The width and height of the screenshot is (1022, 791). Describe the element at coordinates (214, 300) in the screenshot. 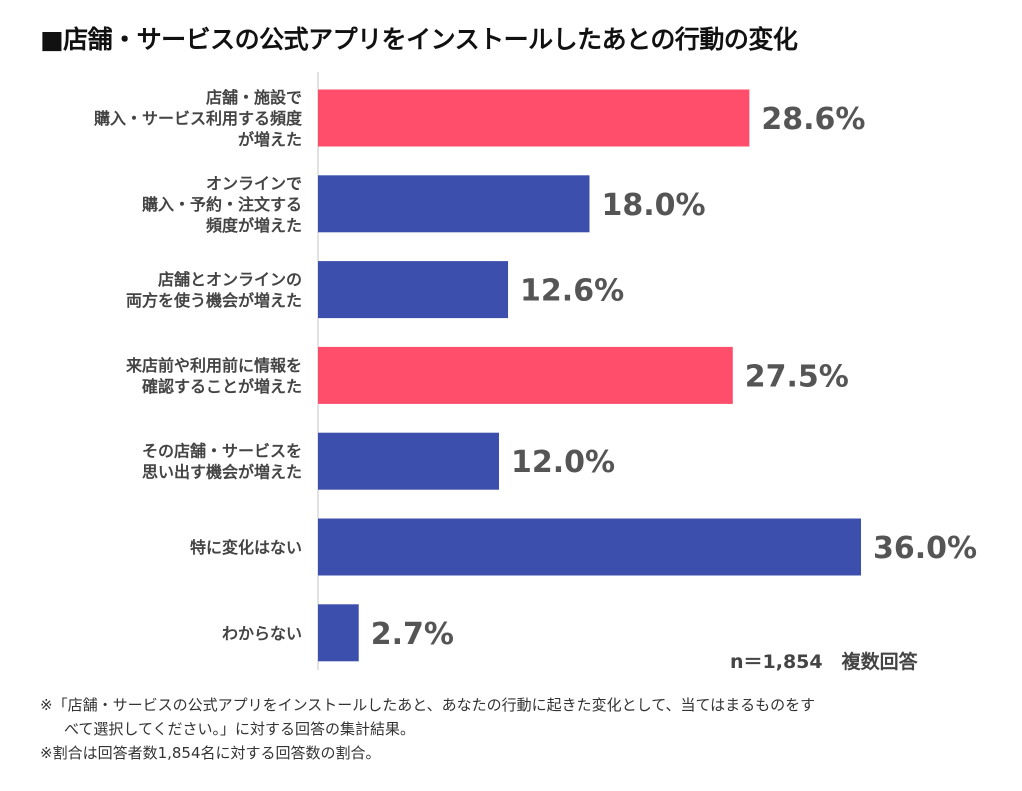

I see `category-label-3-line-2: 両方を使う機会が増えた` at that location.